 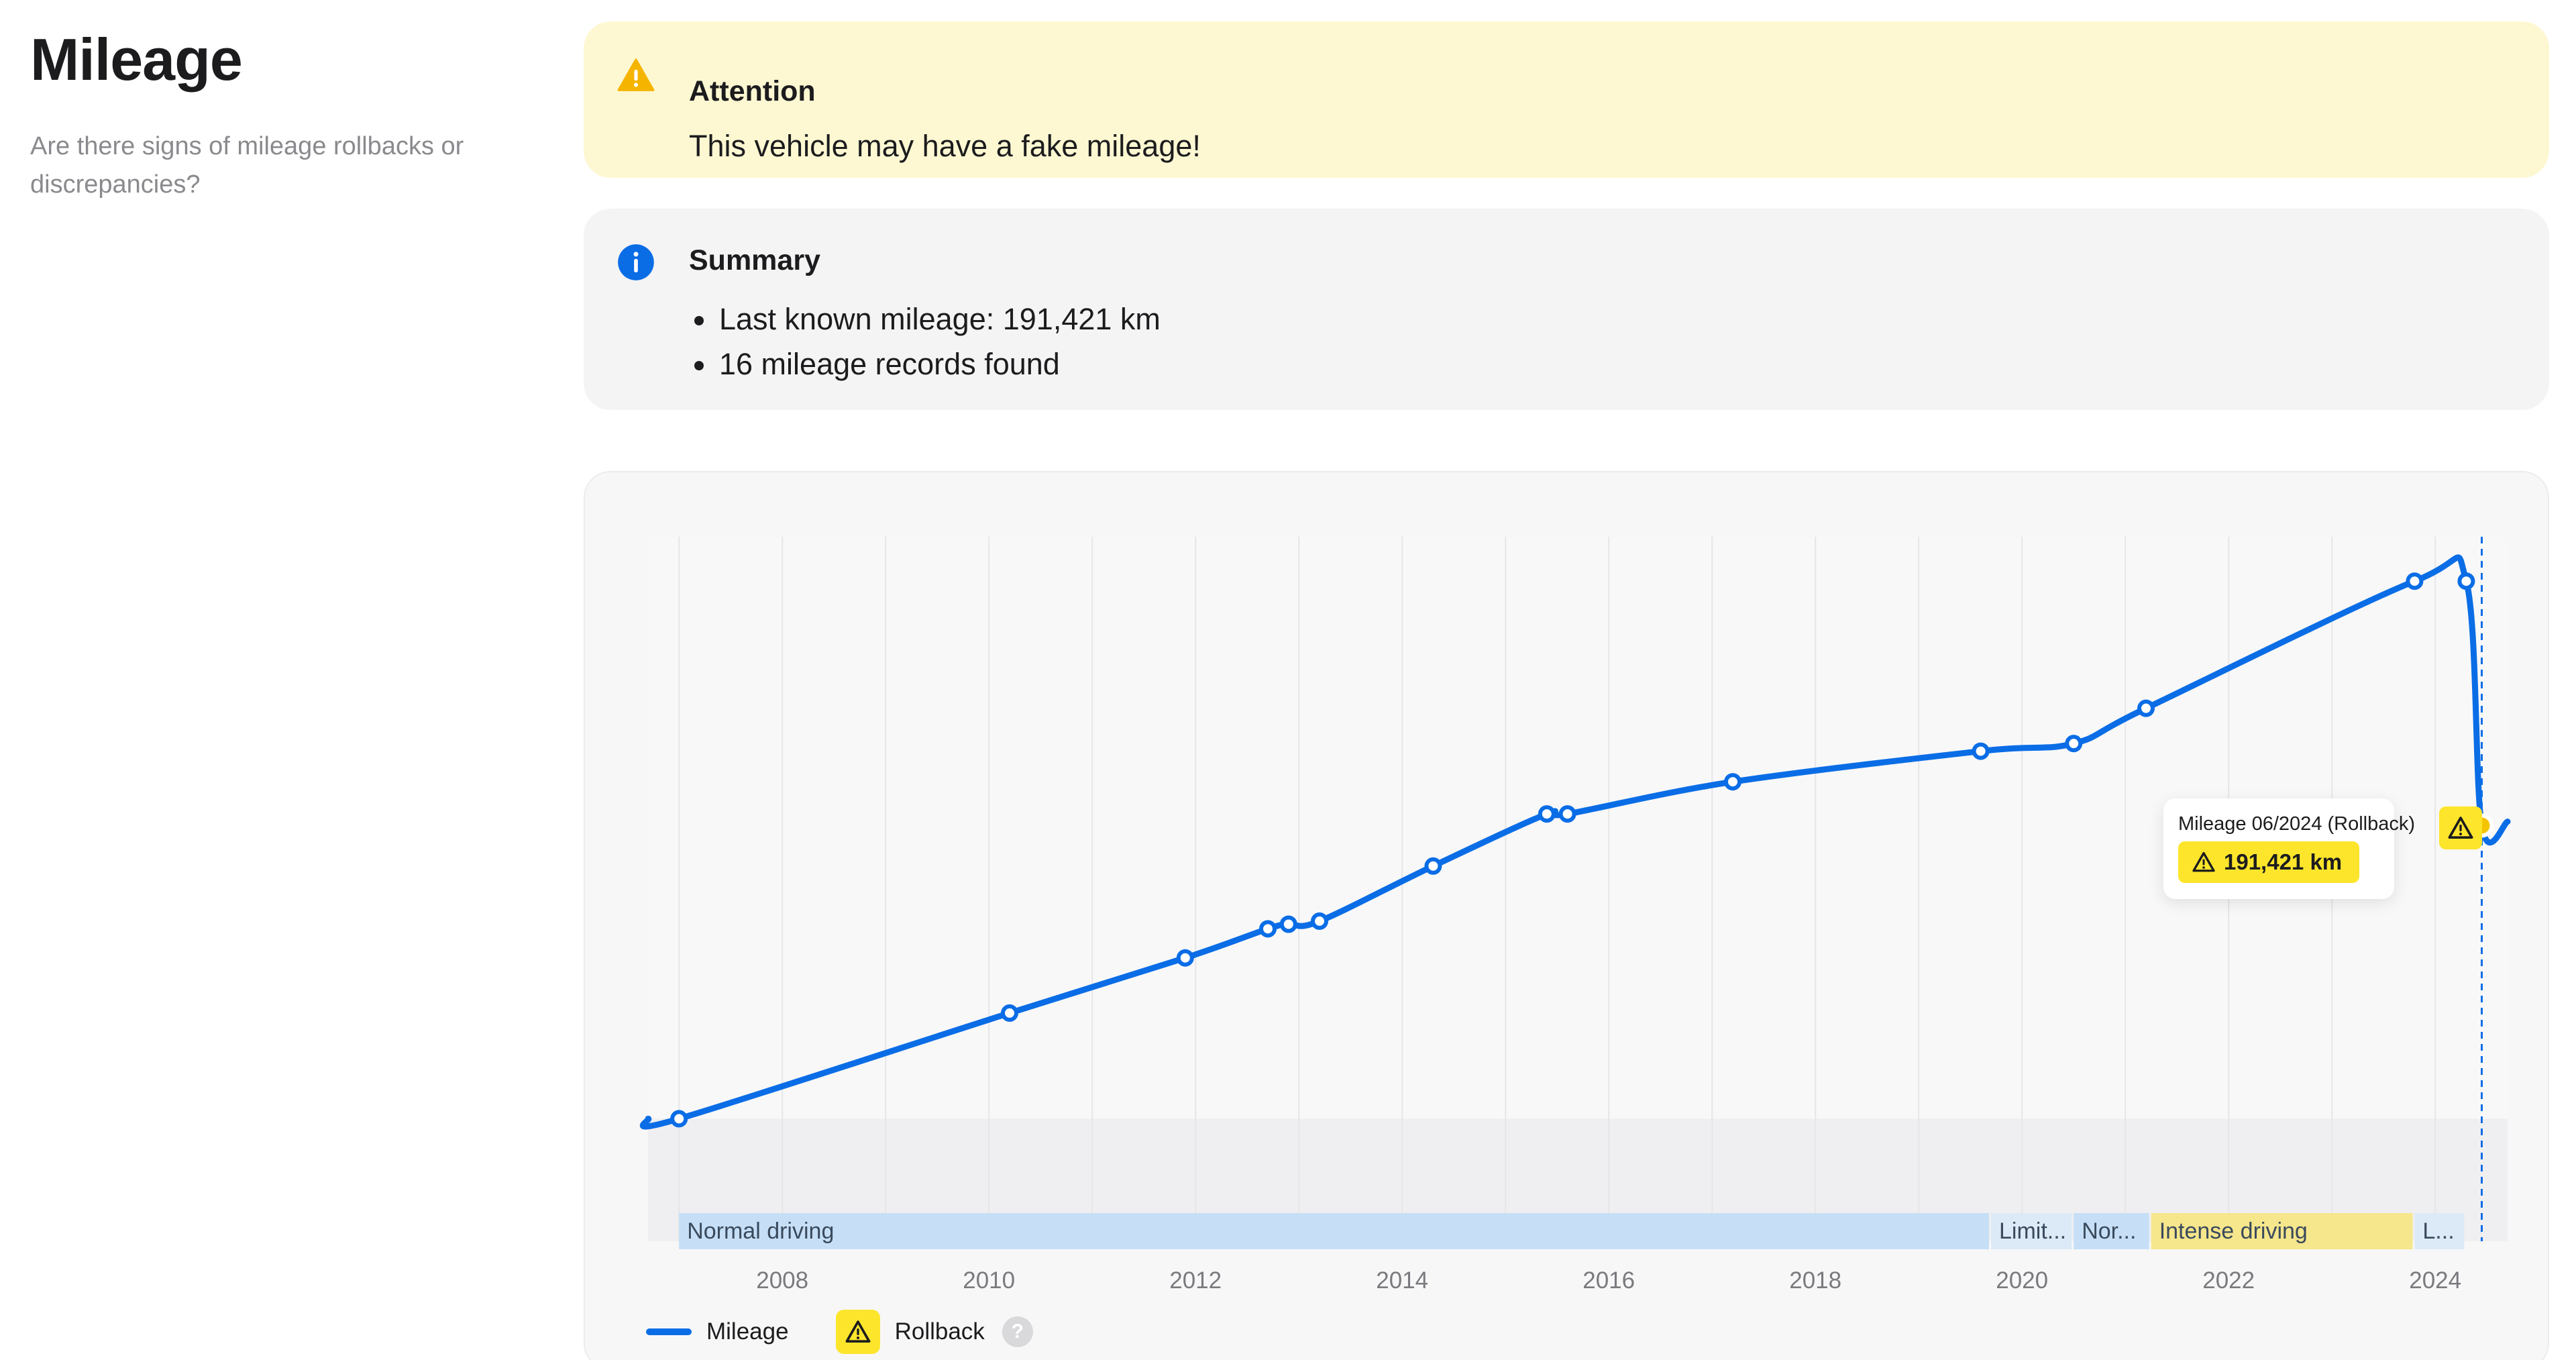 I want to click on chart-legend: Mileage Rollback ?, so click(x=839, y=1331).